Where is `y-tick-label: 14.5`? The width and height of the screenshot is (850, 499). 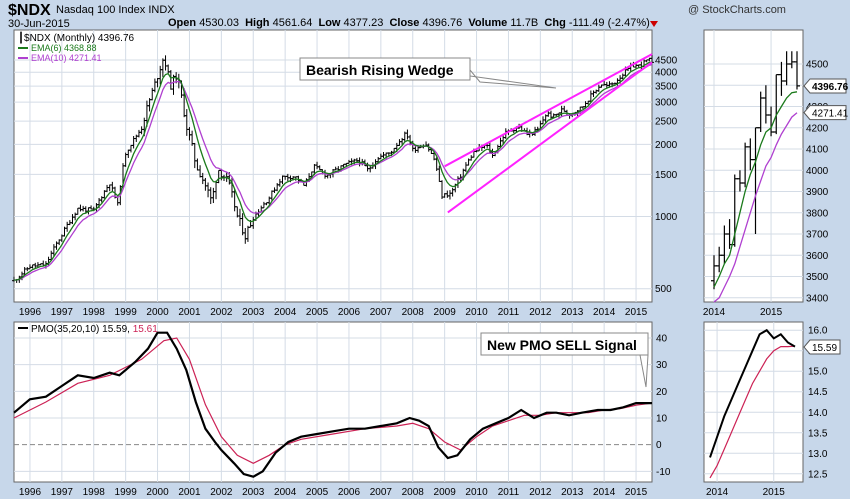 y-tick-label: 14.5 is located at coordinates (818, 392).